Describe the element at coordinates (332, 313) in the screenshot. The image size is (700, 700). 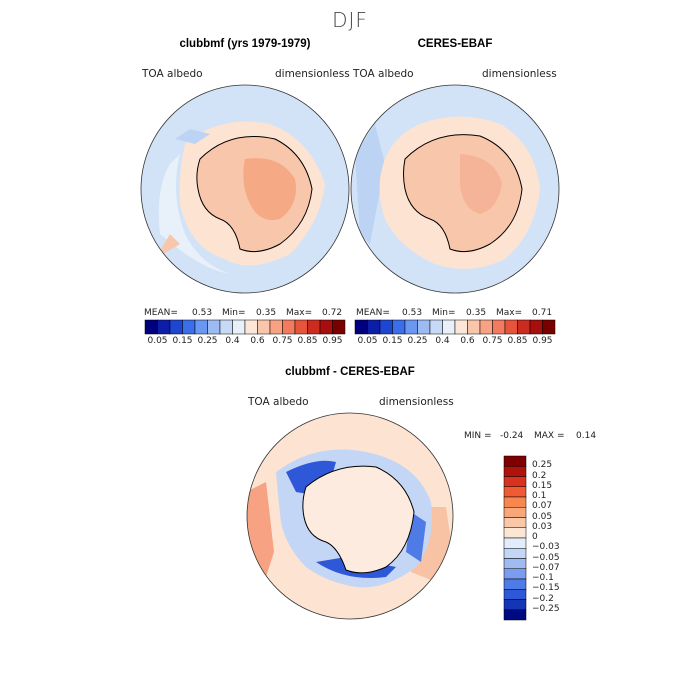
I see `panel-1-max-value: 0.72` at that location.